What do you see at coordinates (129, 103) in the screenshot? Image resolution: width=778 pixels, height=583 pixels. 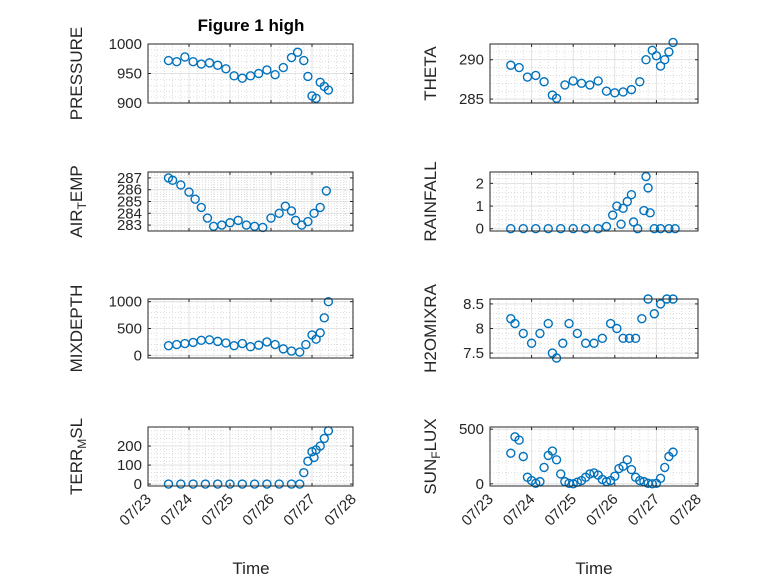 I see `y-tick-label: 900` at bounding box center [129, 103].